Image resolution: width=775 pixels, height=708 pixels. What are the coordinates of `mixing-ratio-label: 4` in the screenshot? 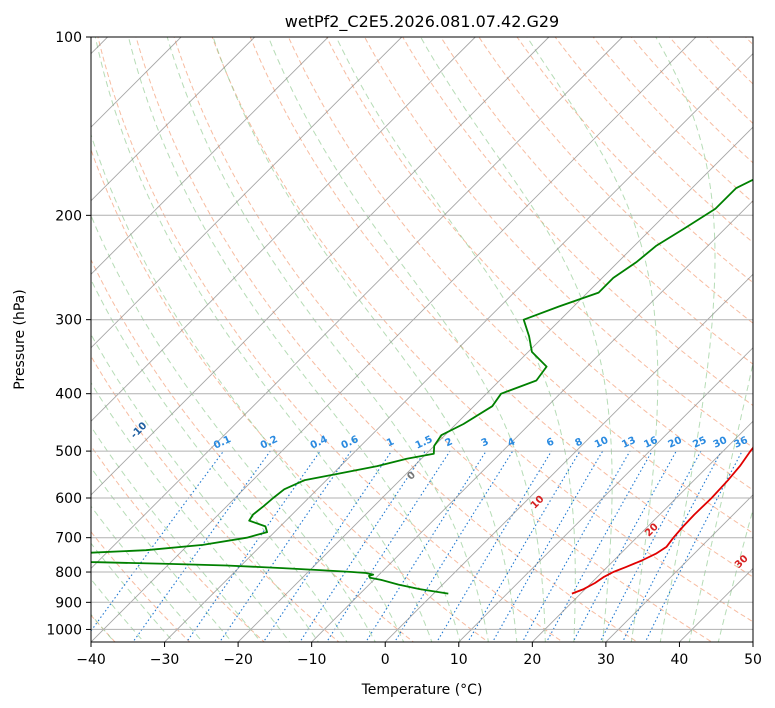 It's located at (511, 442).